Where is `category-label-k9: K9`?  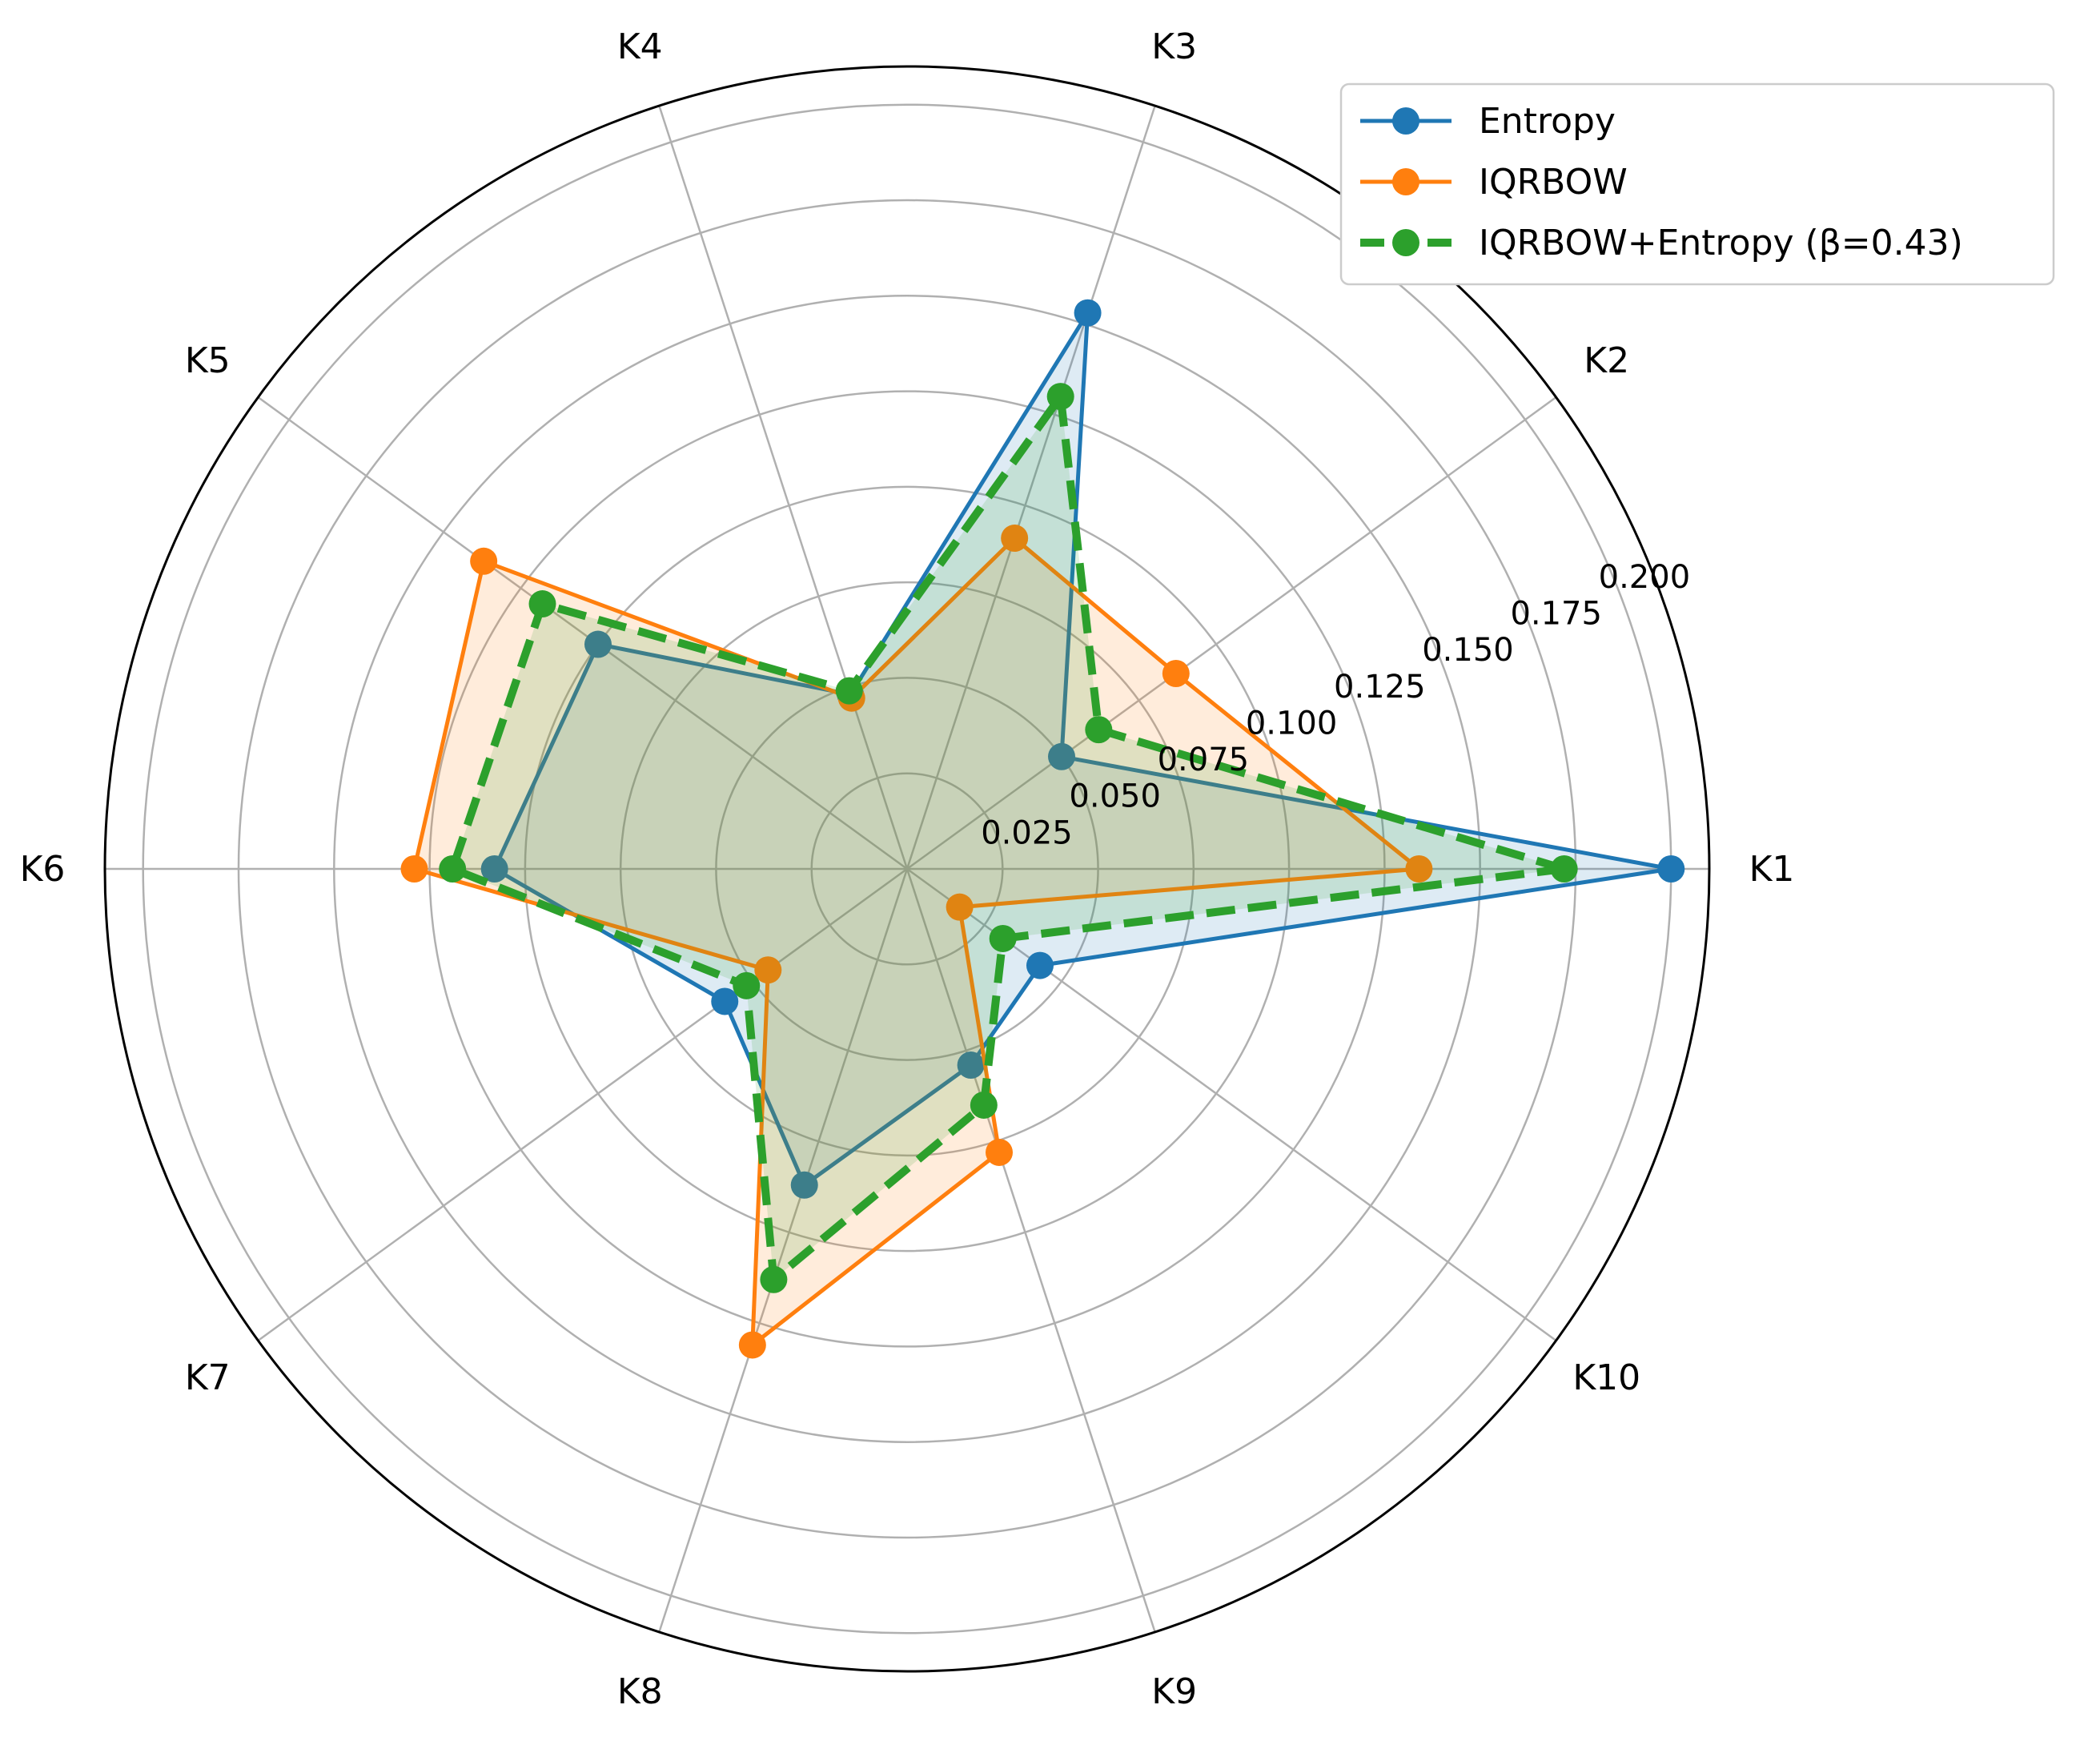
category-label-k9: K9 is located at coordinates (1174, 1691).